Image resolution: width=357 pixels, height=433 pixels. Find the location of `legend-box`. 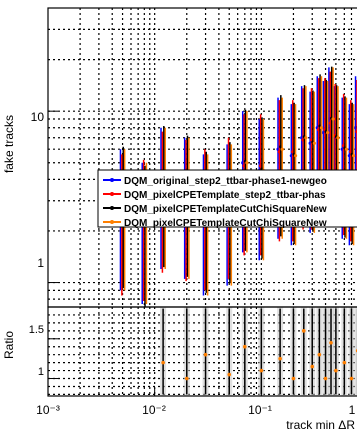

legend-box is located at coordinates (227, 198).